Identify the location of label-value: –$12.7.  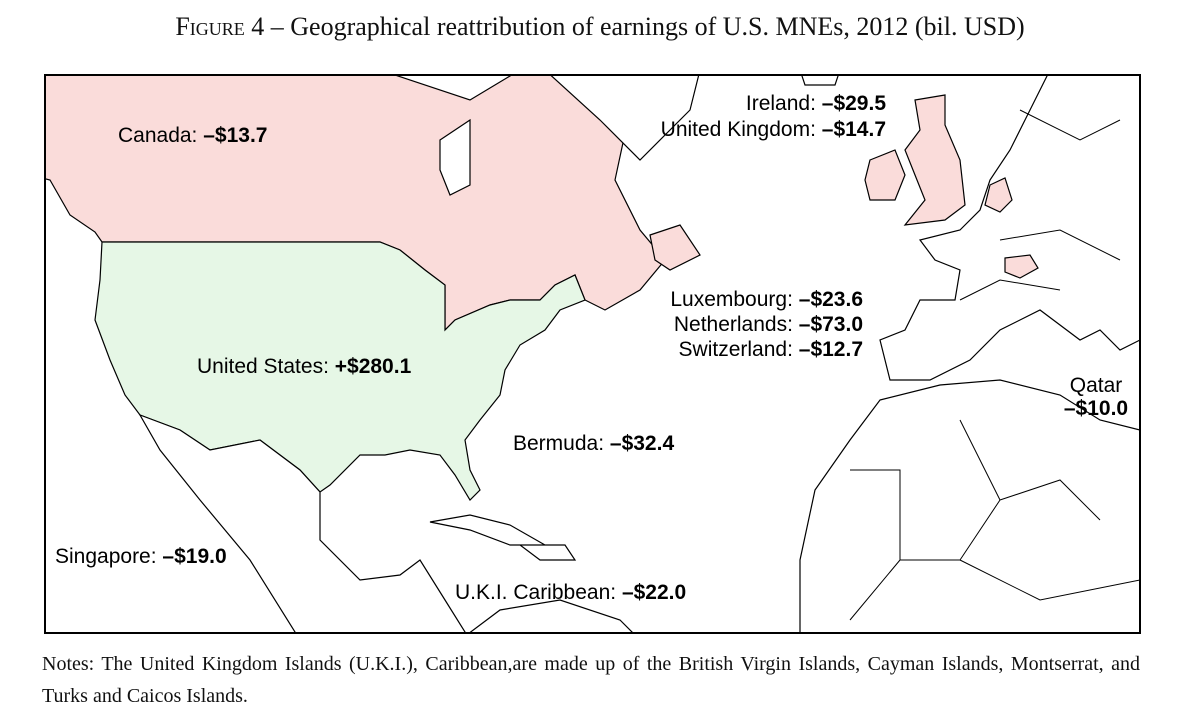
(831, 349).